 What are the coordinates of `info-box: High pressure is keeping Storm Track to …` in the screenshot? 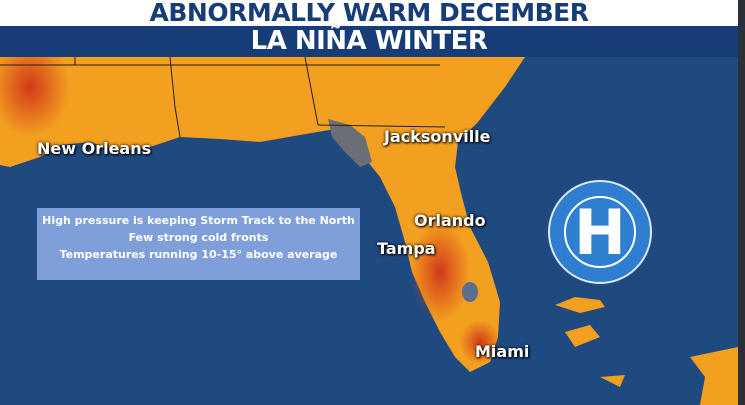 It's located at (198, 244).